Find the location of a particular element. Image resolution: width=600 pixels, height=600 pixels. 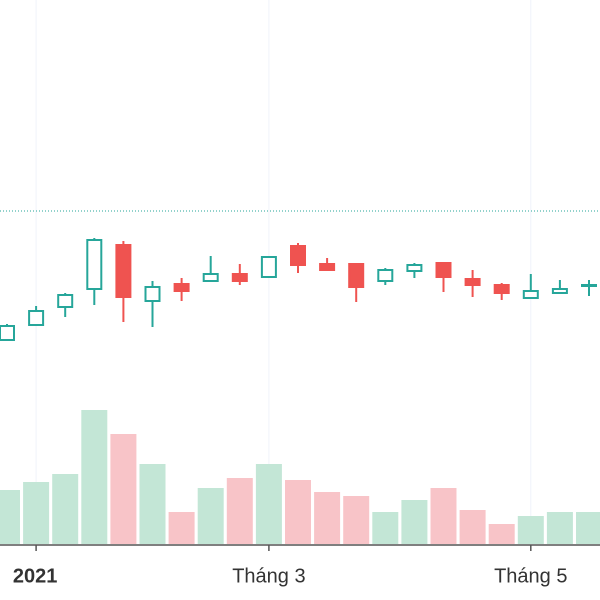

x-tick-label: 2021 is located at coordinates (35, 576).